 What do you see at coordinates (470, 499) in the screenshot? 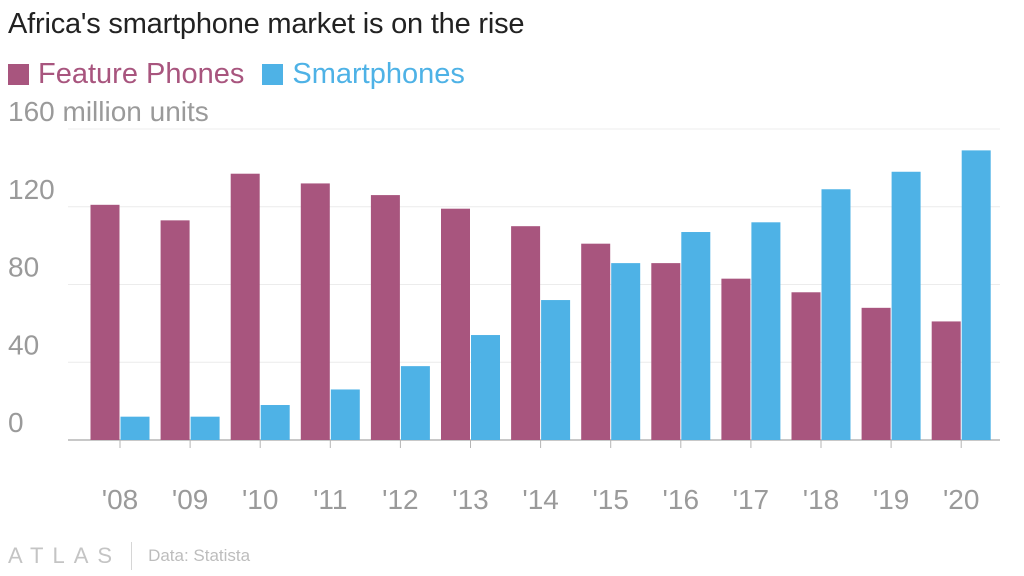
I see `x-tick-label: '13` at bounding box center [470, 499].